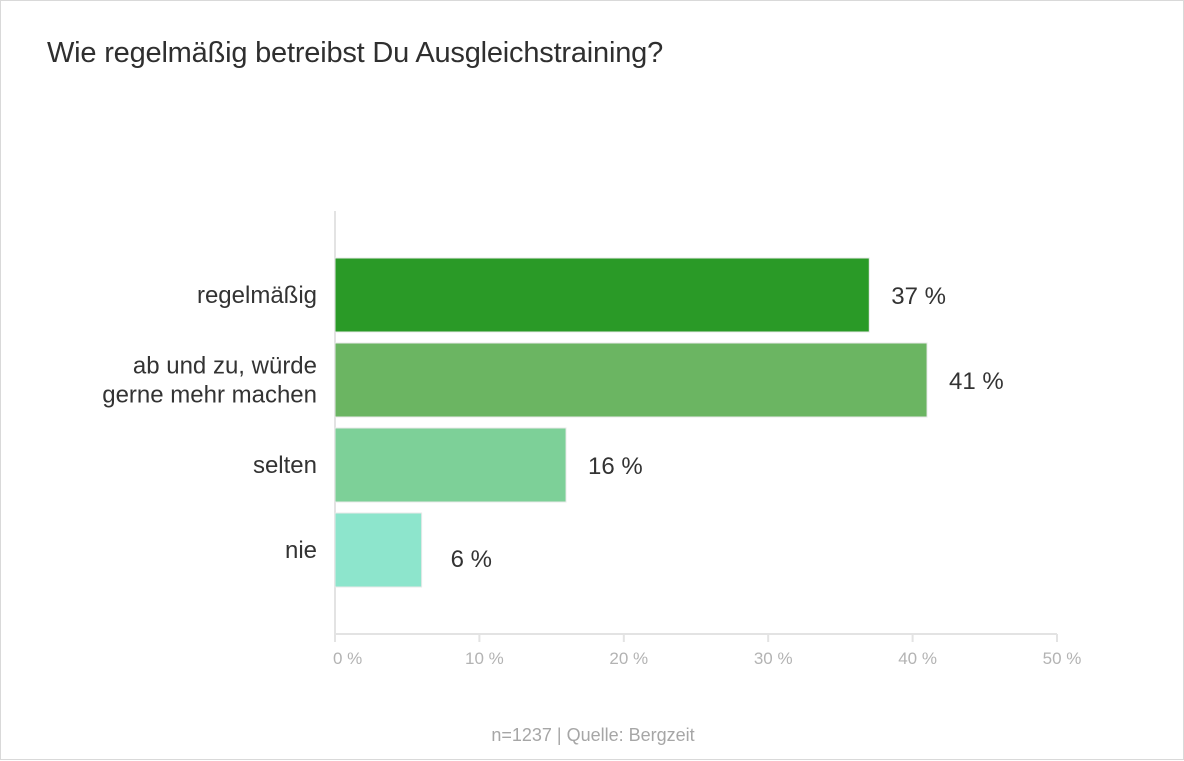  What do you see at coordinates (1062, 658) in the screenshot?
I see `x-tick-label: 50 %` at bounding box center [1062, 658].